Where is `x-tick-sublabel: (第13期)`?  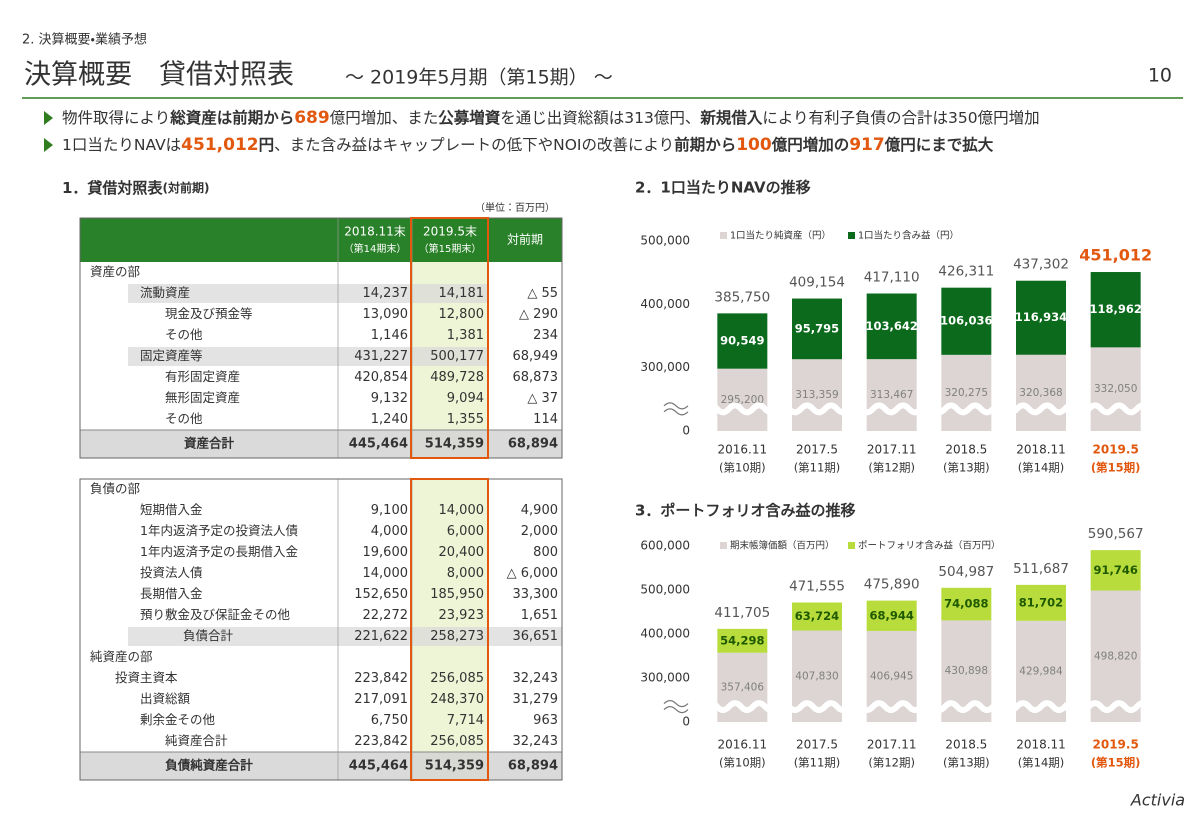
x-tick-sublabel: (第13期) is located at coordinates (966, 468).